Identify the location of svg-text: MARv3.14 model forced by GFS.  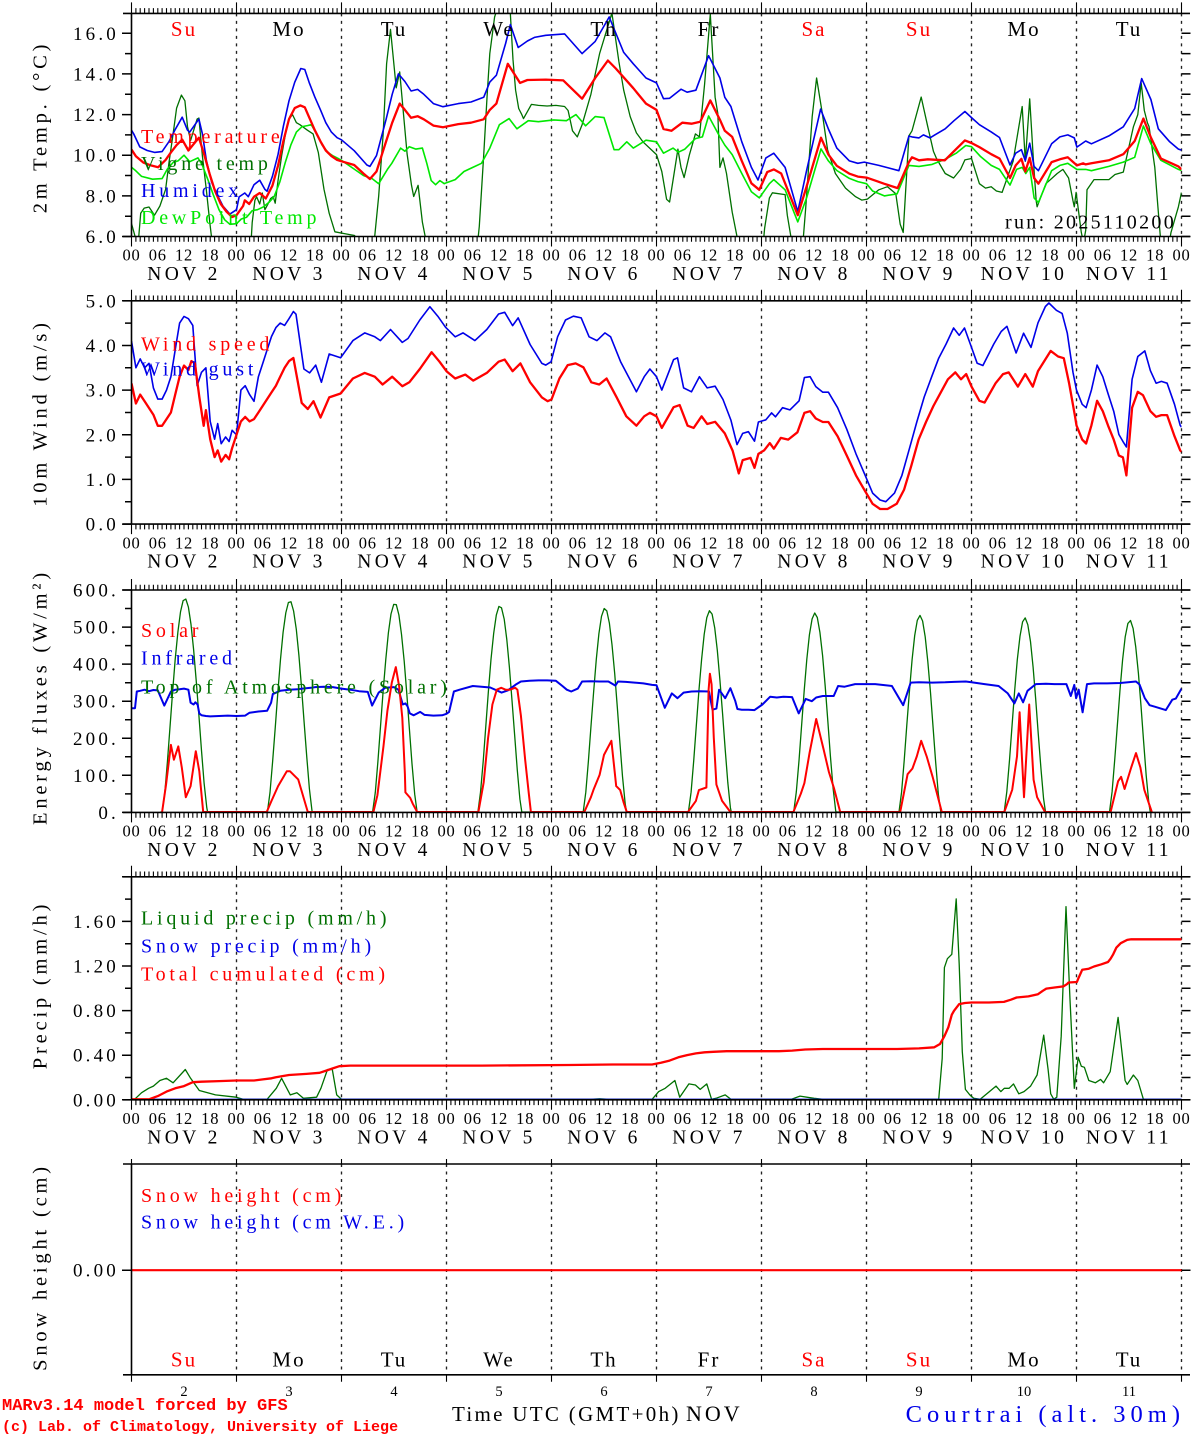
(145, 1406).